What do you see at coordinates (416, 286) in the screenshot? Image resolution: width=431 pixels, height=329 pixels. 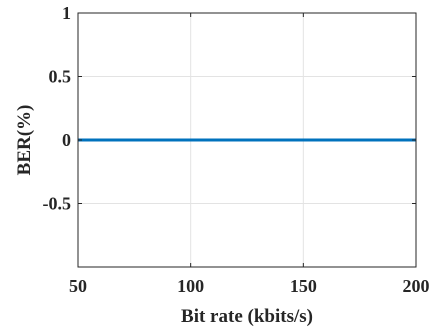 I see `x-tick-label: 200` at bounding box center [416, 286].